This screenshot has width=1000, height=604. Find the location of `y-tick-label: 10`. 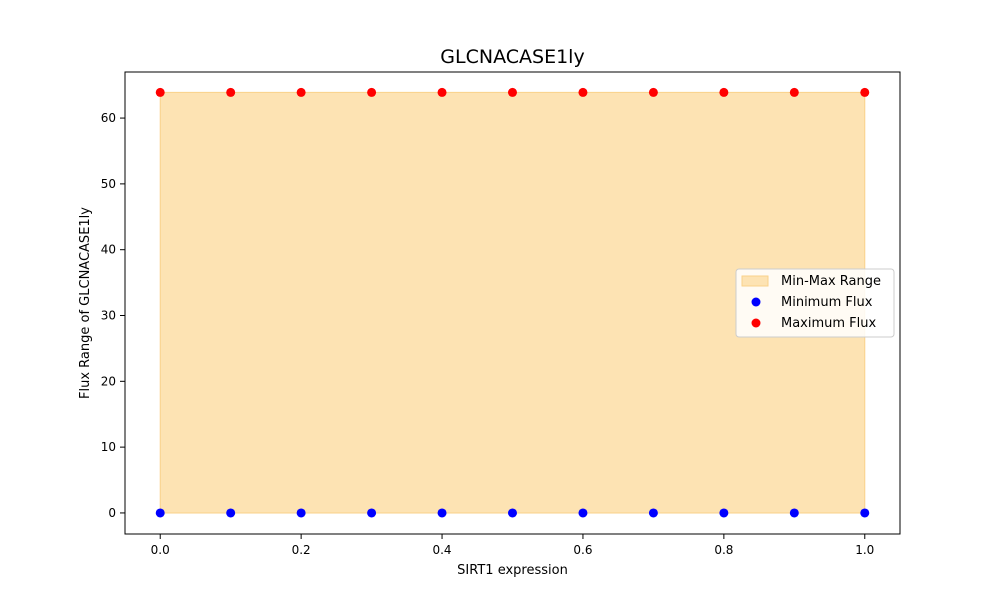

y-tick-label: 10 is located at coordinates (108, 447).